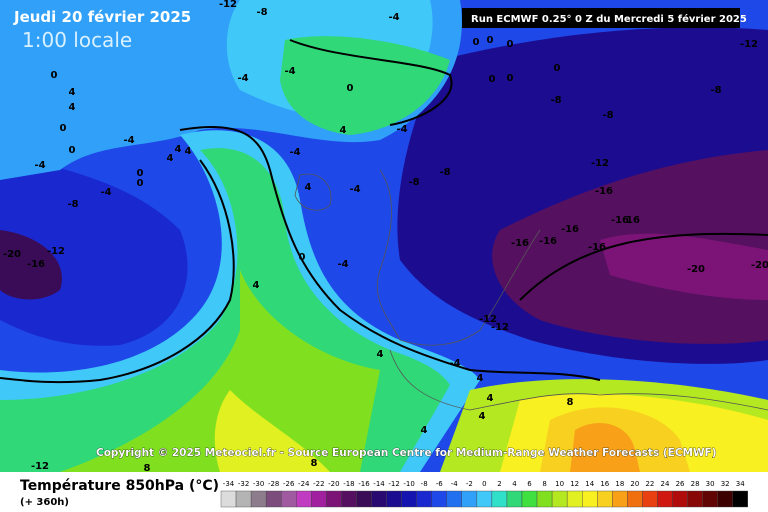 This screenshot has width=768, height=512. I want to click on colorbar-tick-label: 14, so click(589, 484).